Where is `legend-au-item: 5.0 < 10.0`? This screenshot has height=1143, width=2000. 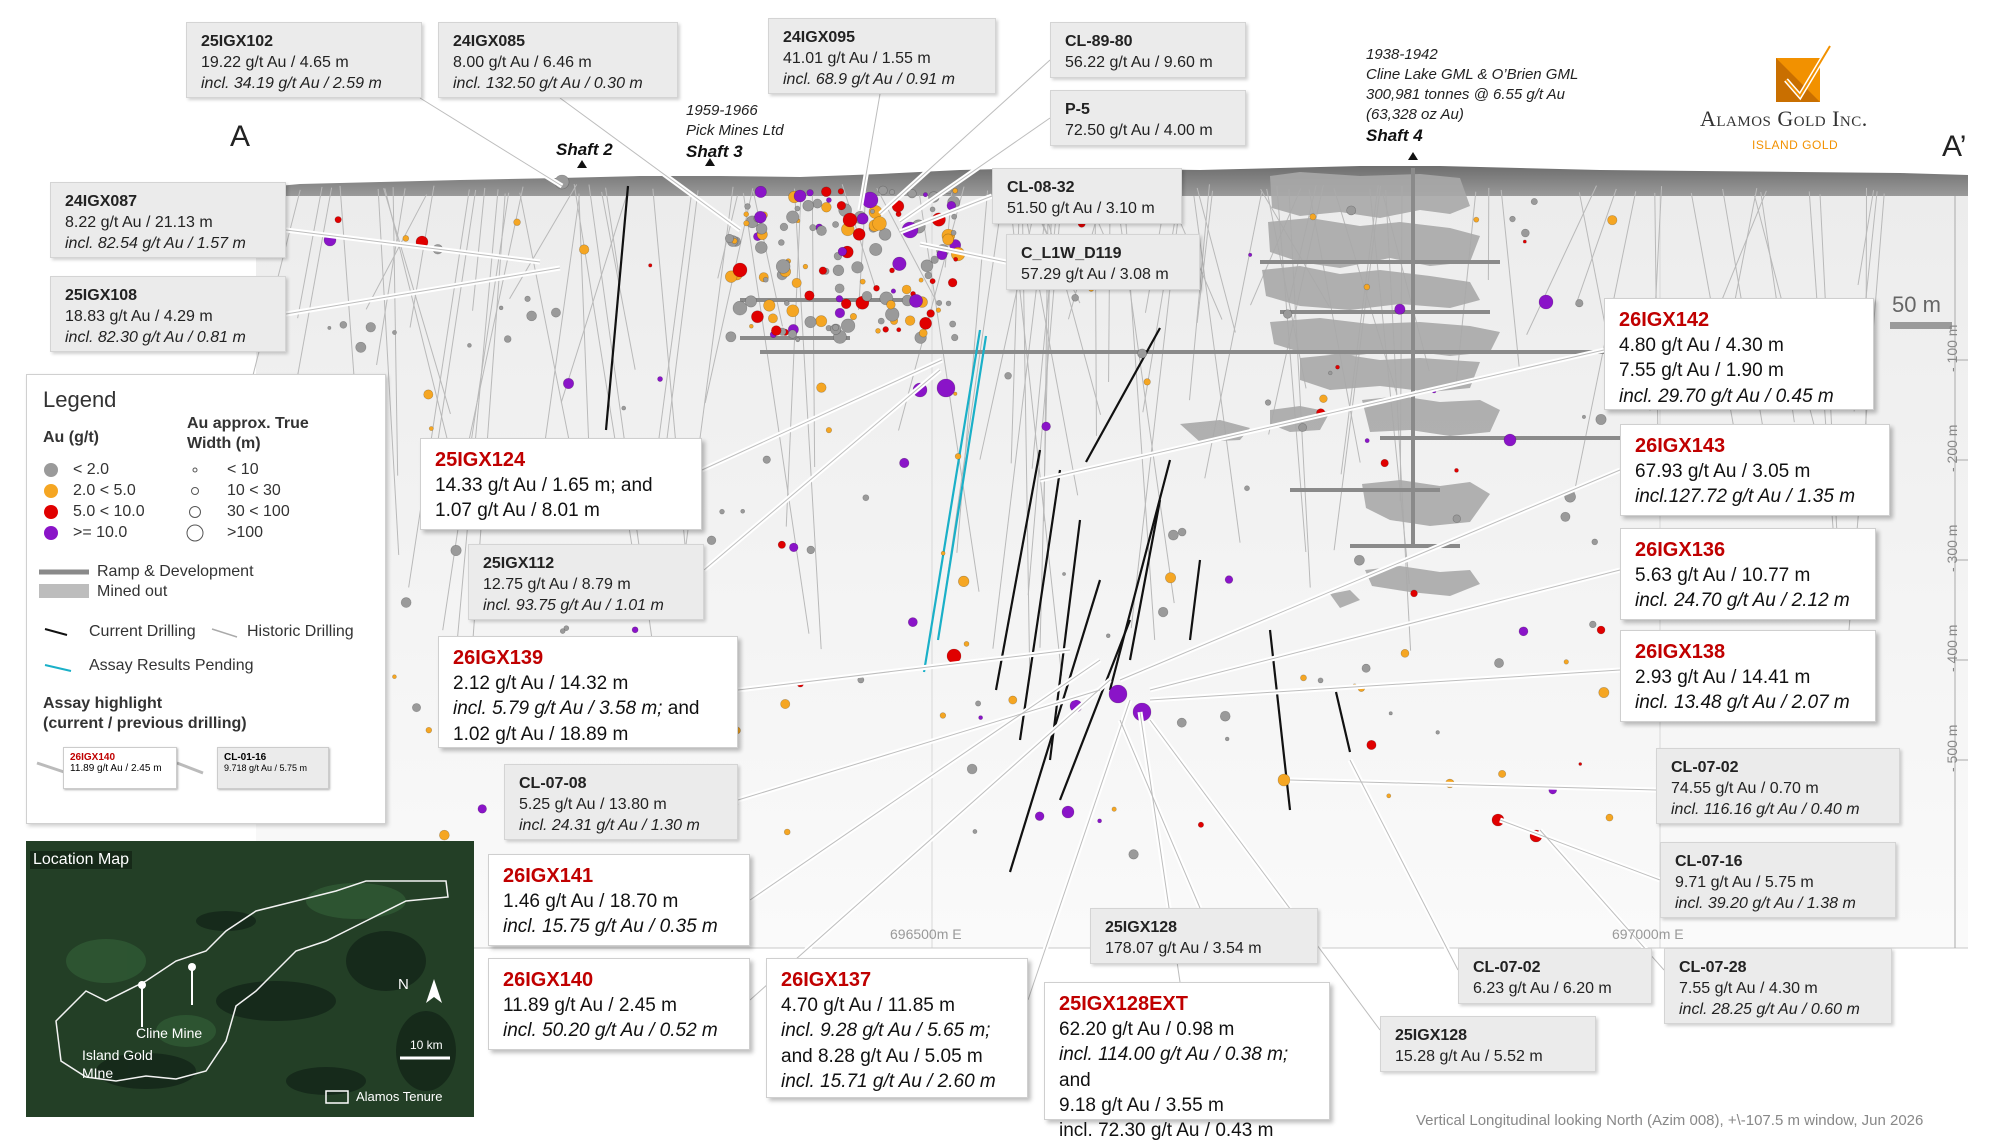 legend-au-item: 5.0 < 10.0 is located at coordinates (109, 512).